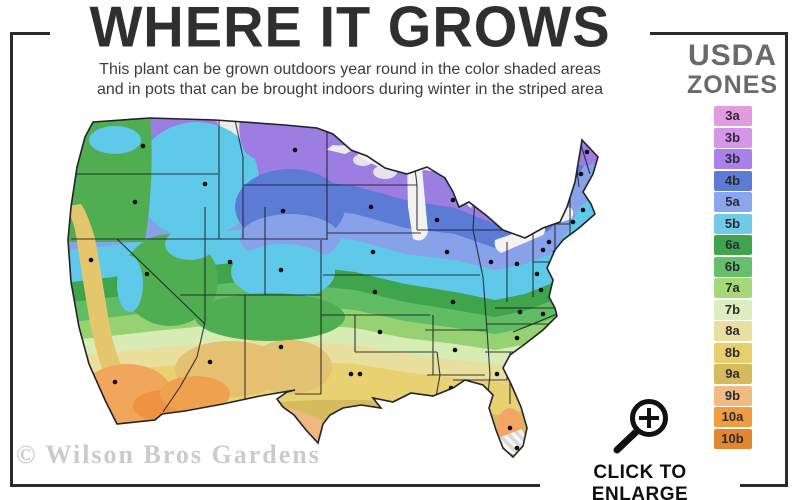 The height and width of the screenshot is (500, 800). What do you see at coordinates (350, 29) in the screenshot?
I see `page-title: WHERE IT GROWS` at bounding box center [350, 29].